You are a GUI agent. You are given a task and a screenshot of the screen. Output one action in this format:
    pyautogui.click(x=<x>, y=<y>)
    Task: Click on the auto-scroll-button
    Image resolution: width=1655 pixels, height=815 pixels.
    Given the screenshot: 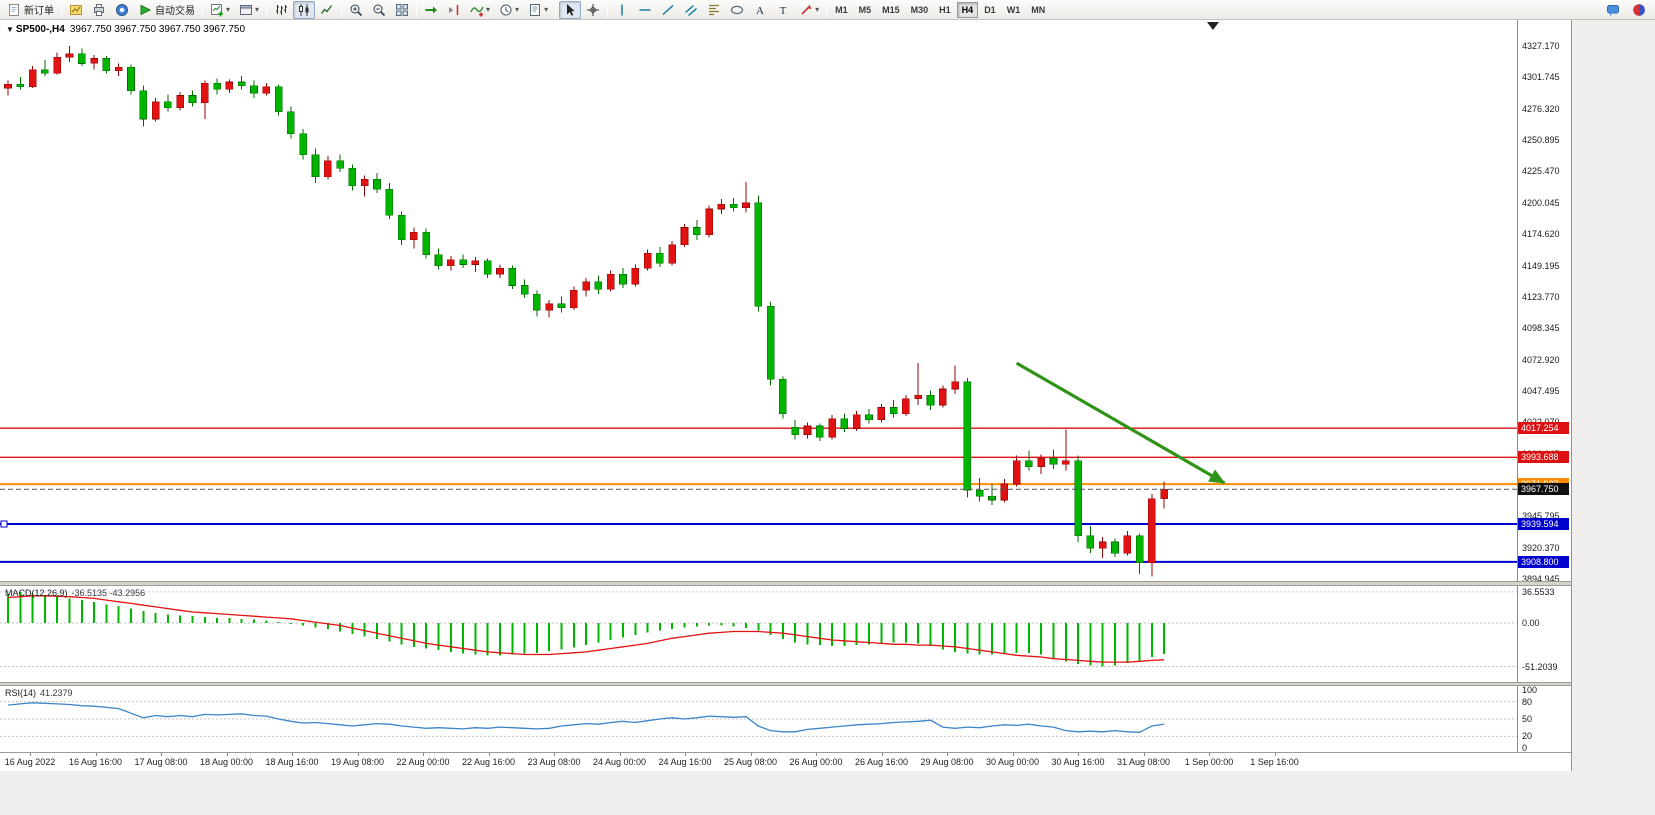 What is the action you would take?
    pyautogui.click(x=431, y=10)
    